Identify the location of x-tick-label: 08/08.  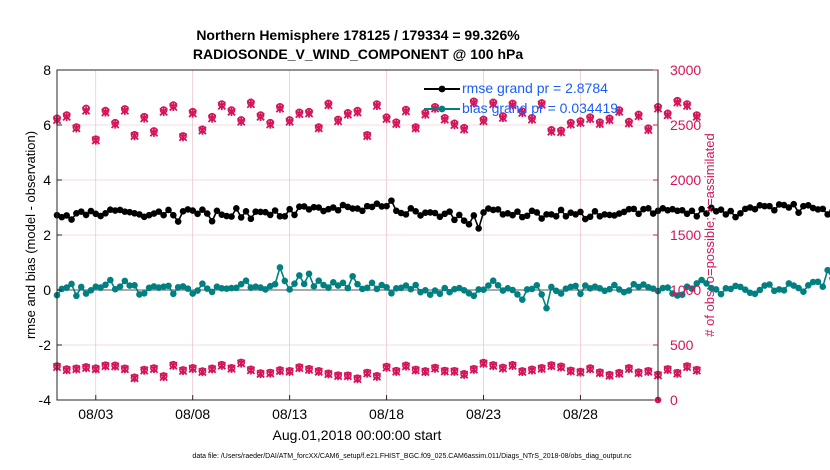
(192, 414).